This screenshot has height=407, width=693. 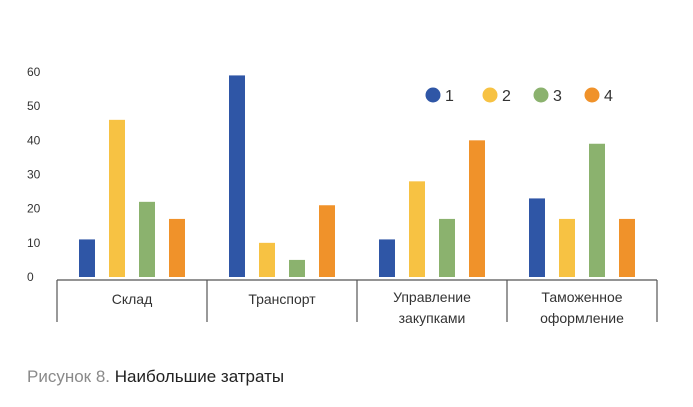 I want to click on x-tick-label: Управление, so click(x=432, y=297).